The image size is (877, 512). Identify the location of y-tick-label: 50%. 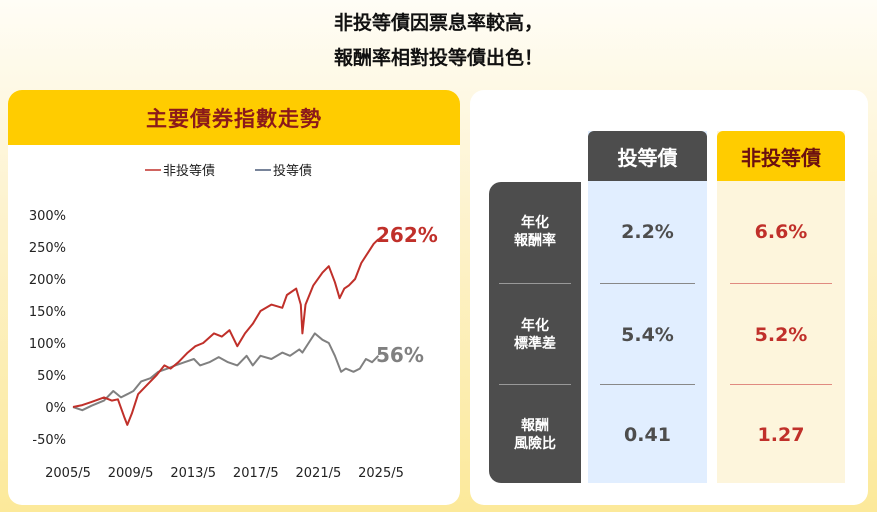
(51, 376).